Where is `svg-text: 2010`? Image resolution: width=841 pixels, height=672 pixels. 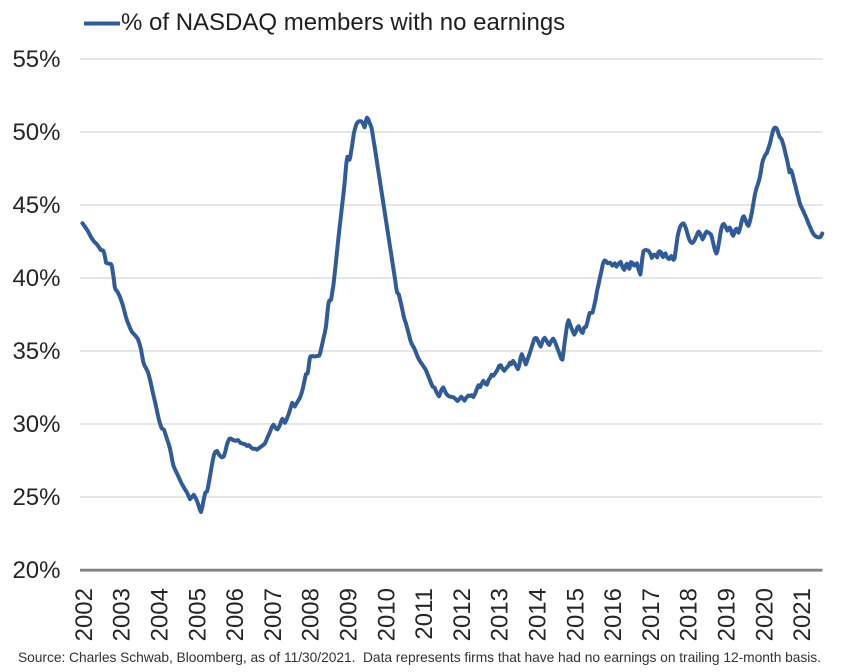
svg-text: 2010 is located at coordinates (386, 614).